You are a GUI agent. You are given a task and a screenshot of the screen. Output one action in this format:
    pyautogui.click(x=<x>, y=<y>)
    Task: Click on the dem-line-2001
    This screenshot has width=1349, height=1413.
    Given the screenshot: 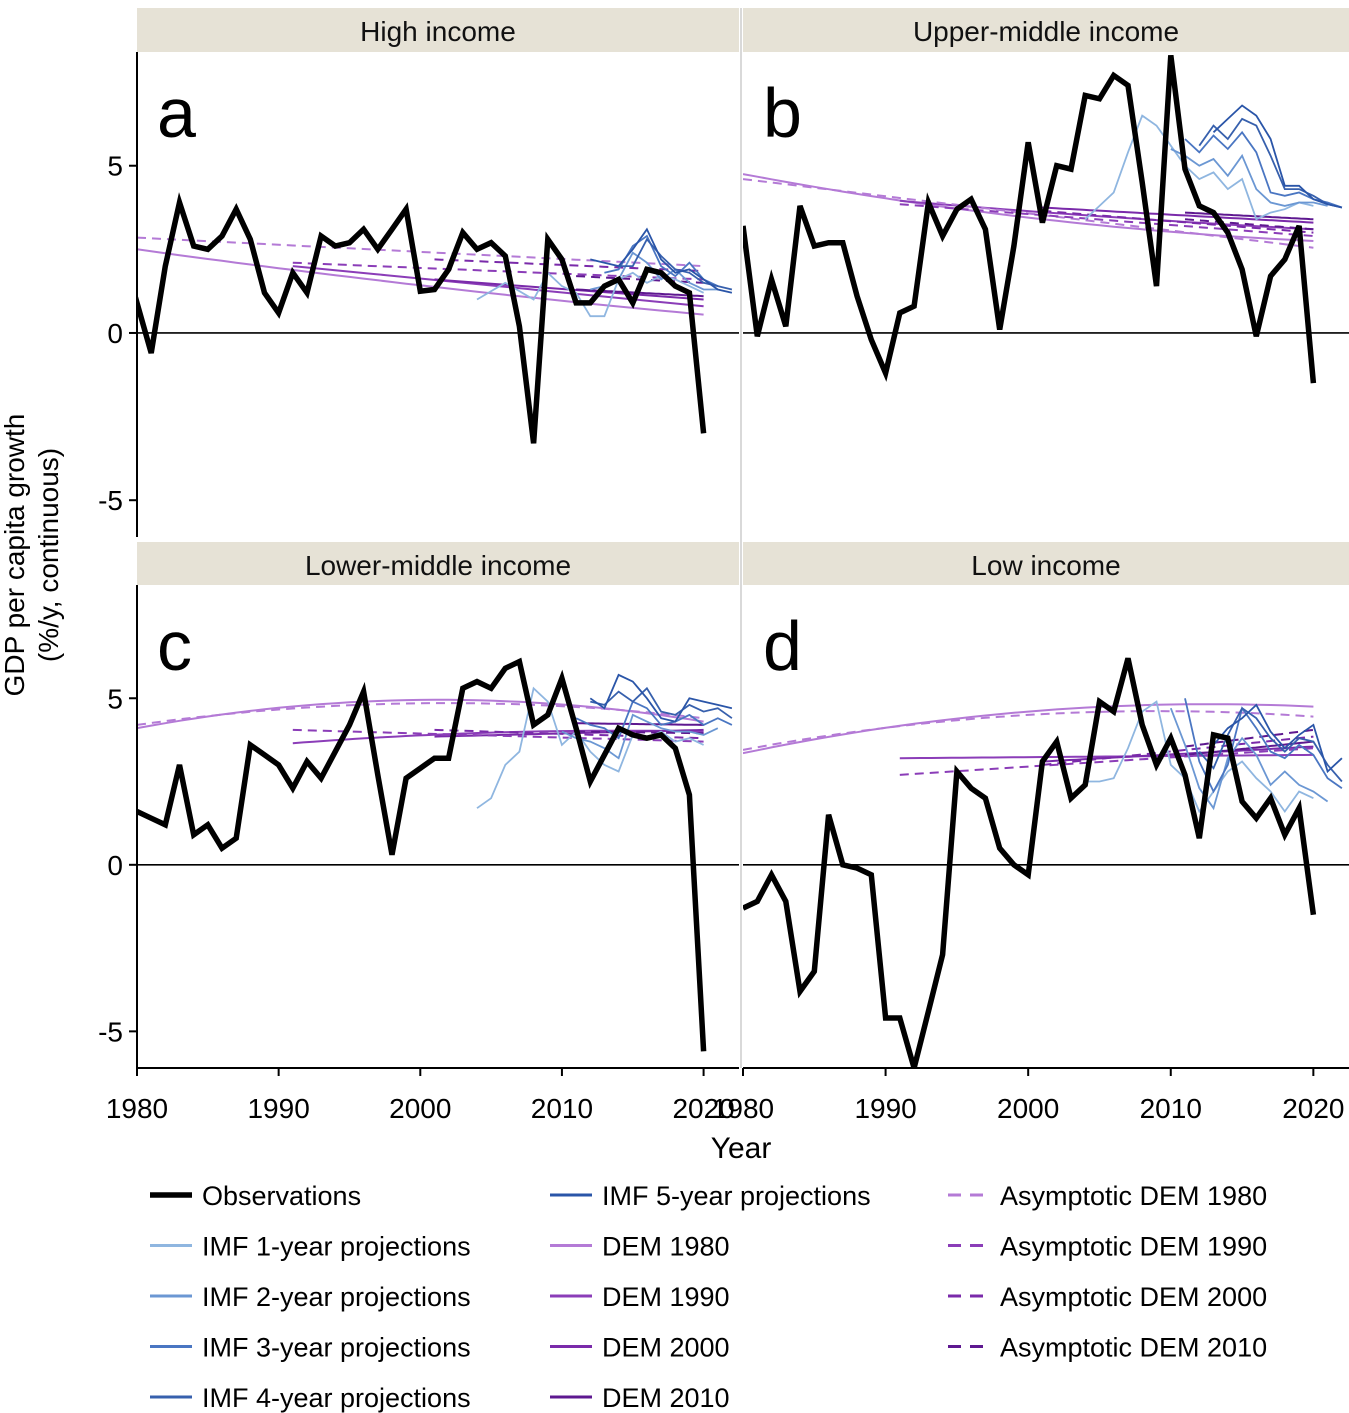 What is the action you would take?
    pyautogui.click(x=1178, y=215)
    